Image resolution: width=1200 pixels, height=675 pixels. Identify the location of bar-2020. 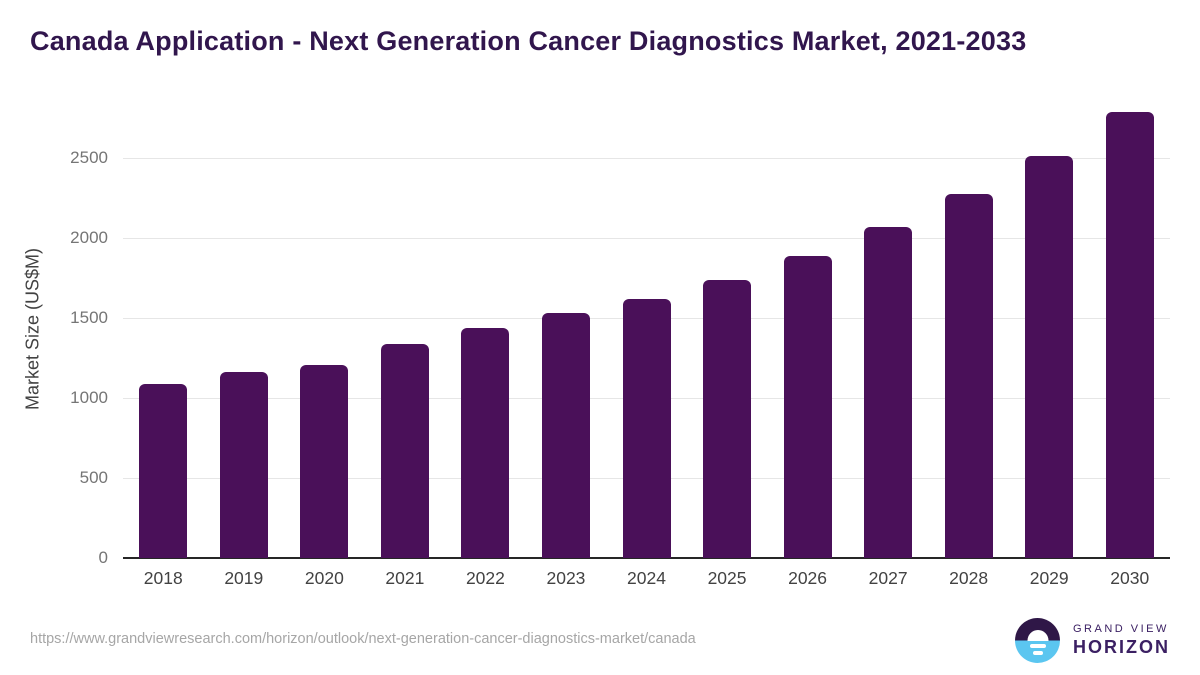
(324, 461).